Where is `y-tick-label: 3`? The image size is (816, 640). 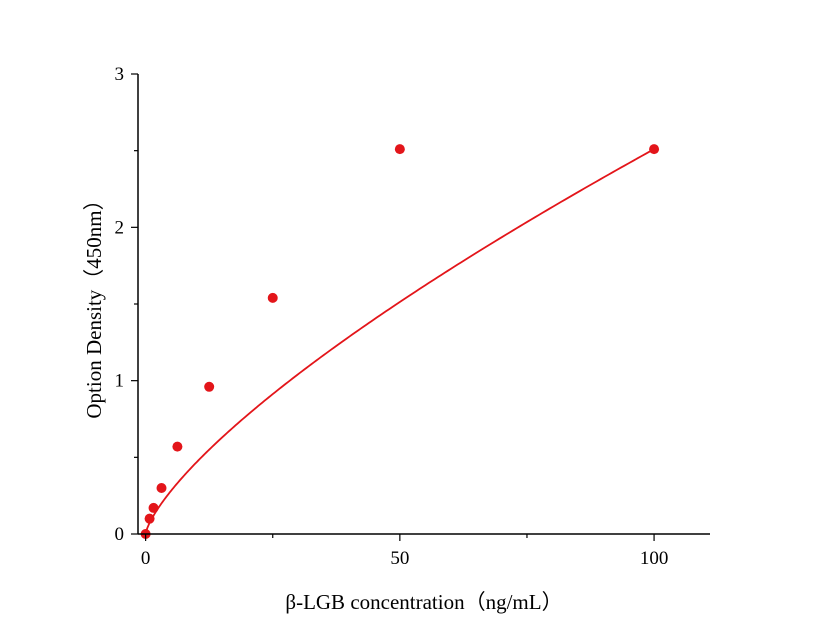
y-tick-label: 3 is located at coordinates (120, 74).